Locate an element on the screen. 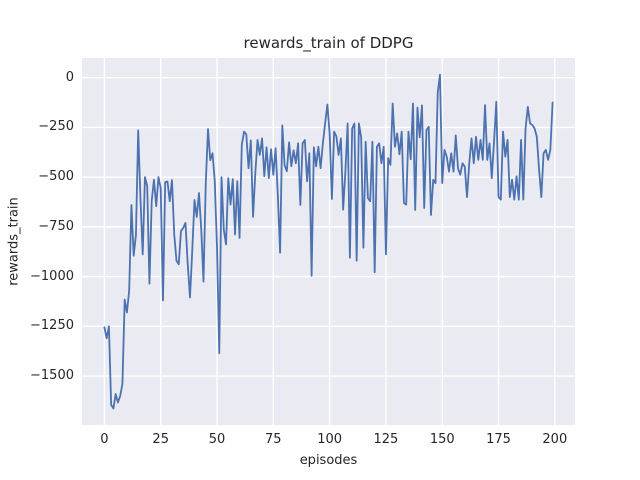  x-tick-label: 100 is located at coordinates (330, 439).